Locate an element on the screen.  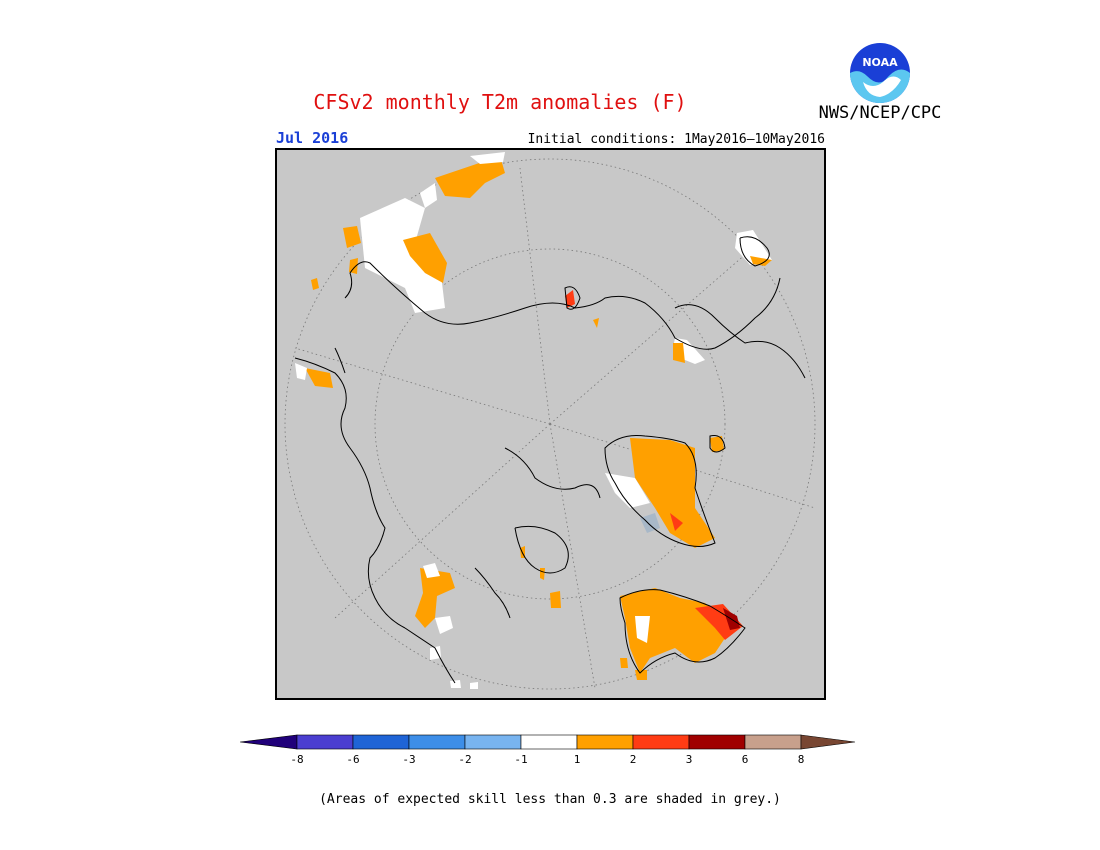
colorbar-tick-label: -2 is located at coordinates (464, 759).